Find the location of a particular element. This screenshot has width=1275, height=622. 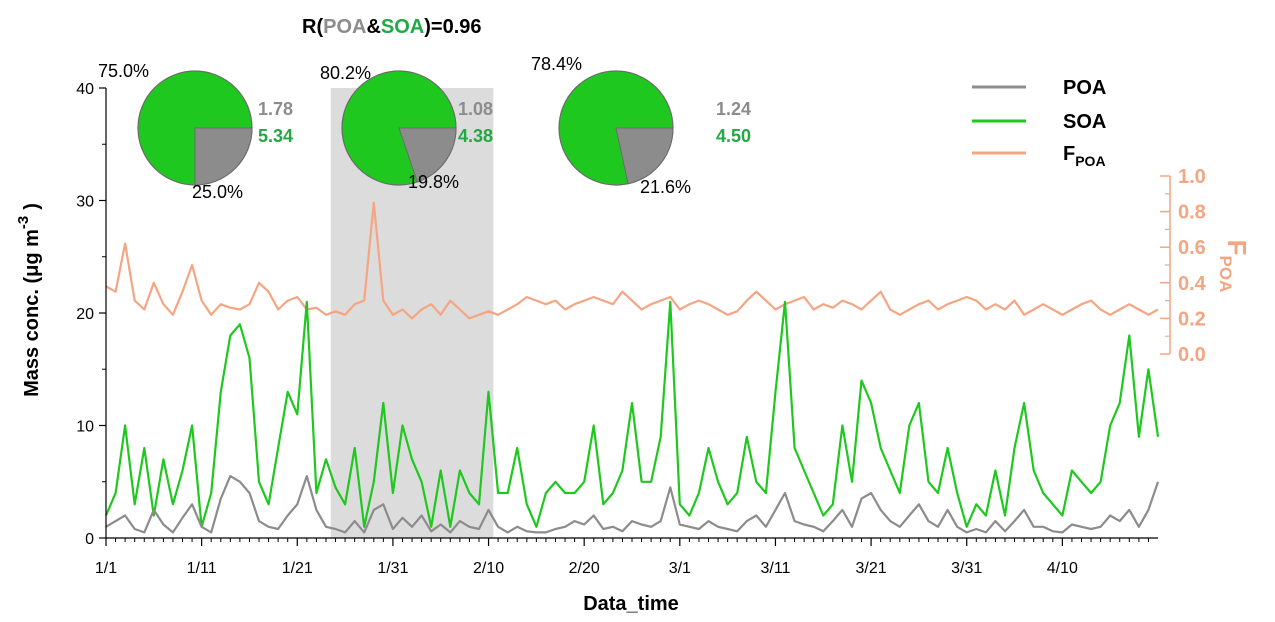

x-tick-label: 3/21 is located at coordinates (871, 568).